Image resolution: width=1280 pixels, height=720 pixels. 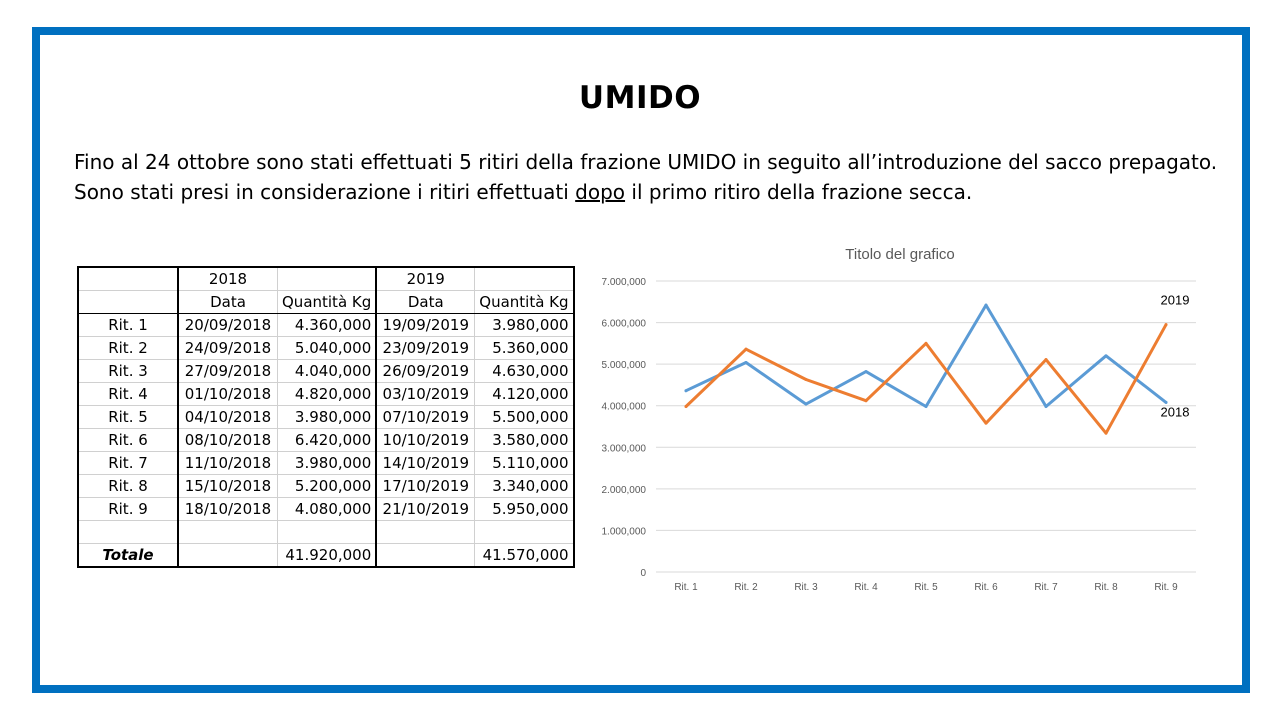 What do you see at coordinates (228, 440) in the screenshot?
I see `date-2018-cell: 08/10/2018` at bounding box center [228, 440].